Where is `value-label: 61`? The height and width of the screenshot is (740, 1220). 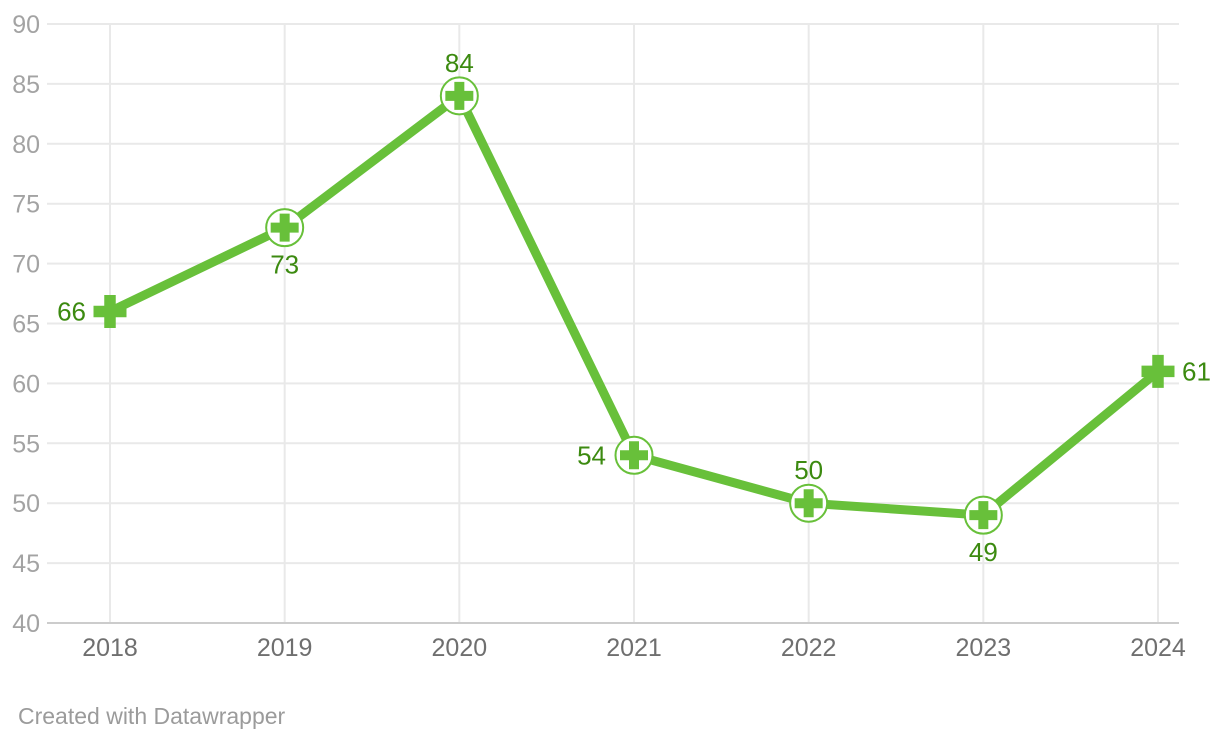 value-label: 61 is located at coordinates (1196, 371).